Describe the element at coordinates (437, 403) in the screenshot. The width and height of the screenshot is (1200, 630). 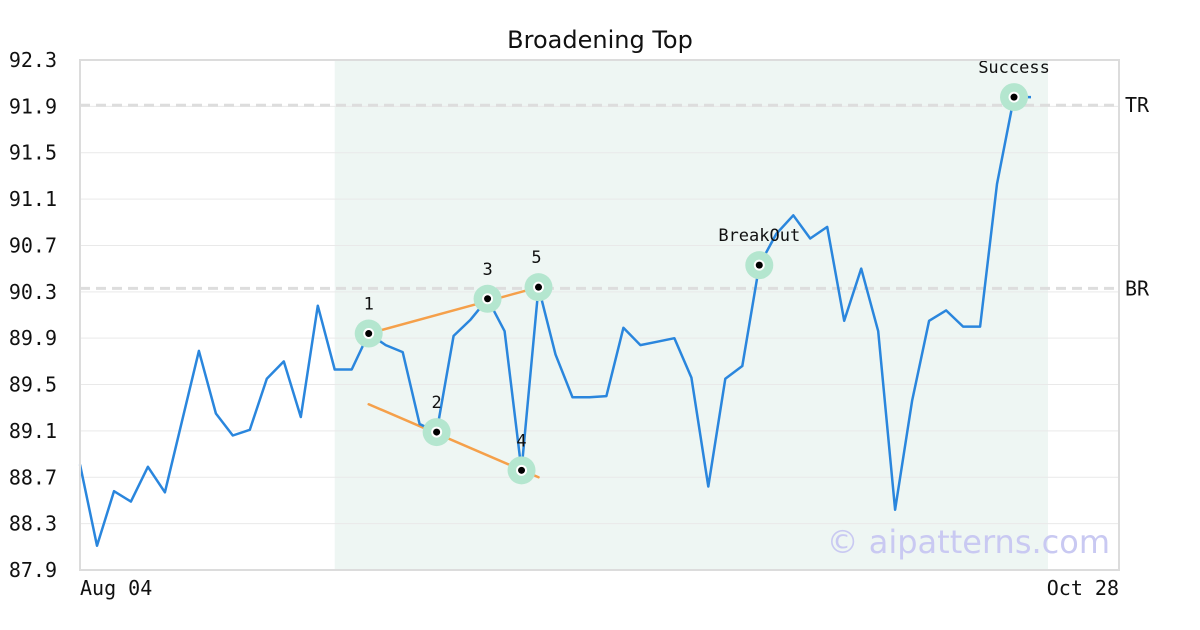
I see `point-label: 2` at that location.